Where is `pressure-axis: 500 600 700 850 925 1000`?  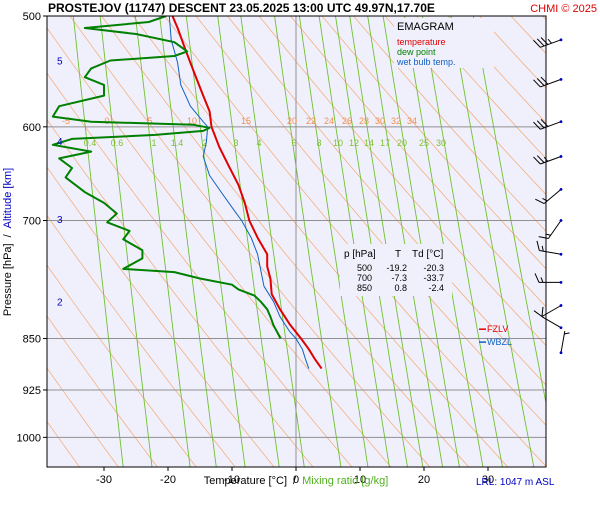 pressure-axis: 500 600 700 850 925 1000 is located at coordinates (32, 227).